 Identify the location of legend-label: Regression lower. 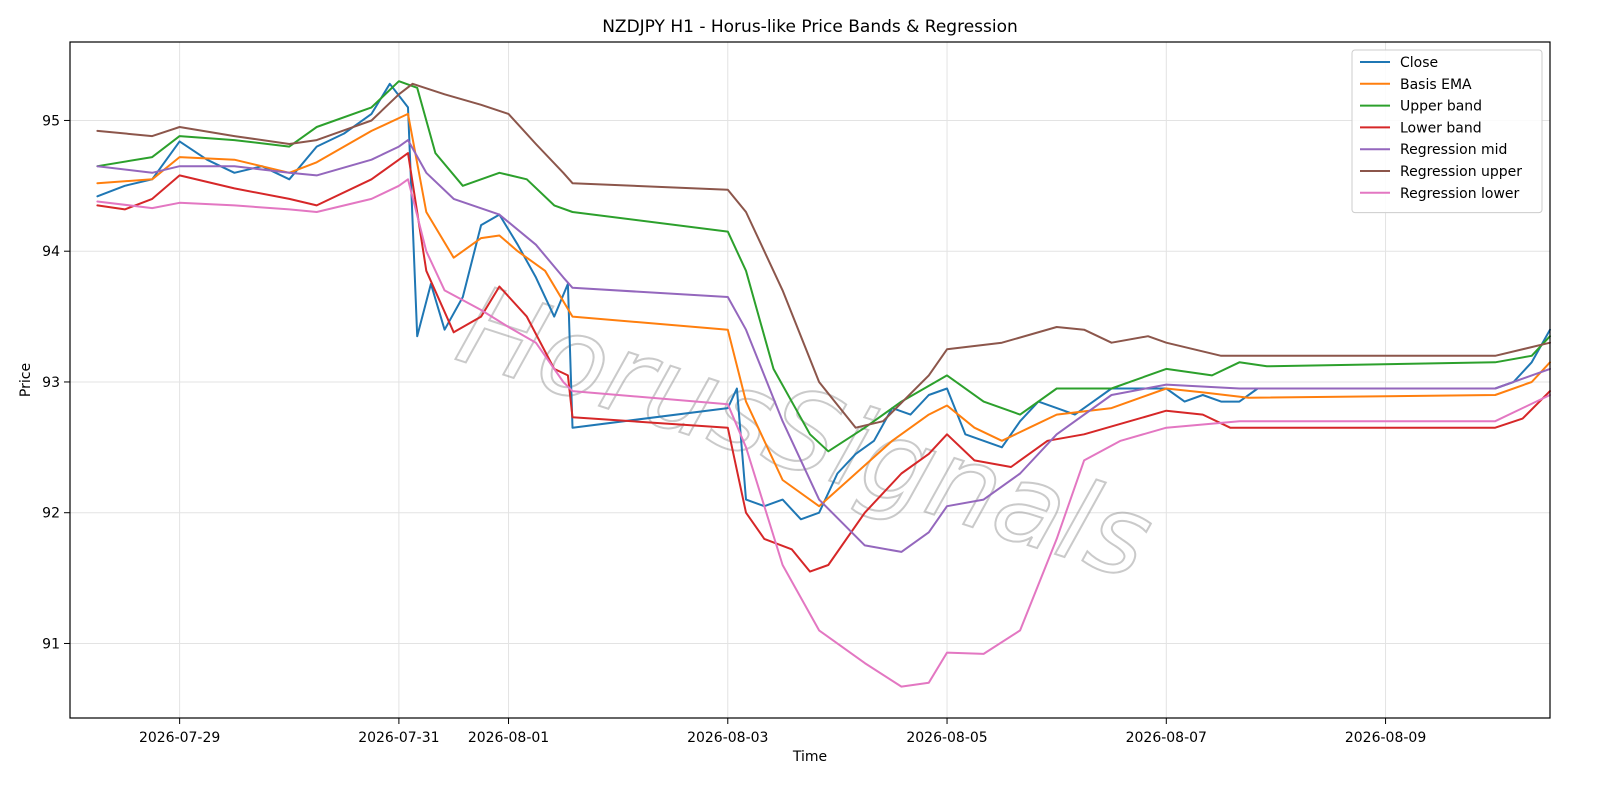
(1460, 194).